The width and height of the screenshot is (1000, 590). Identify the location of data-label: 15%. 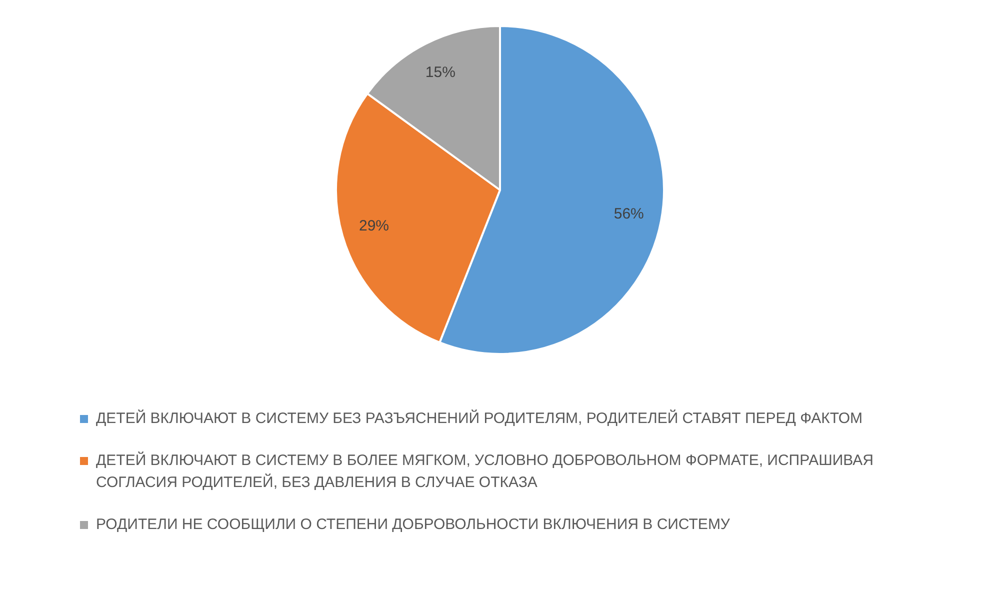
(440, 73).